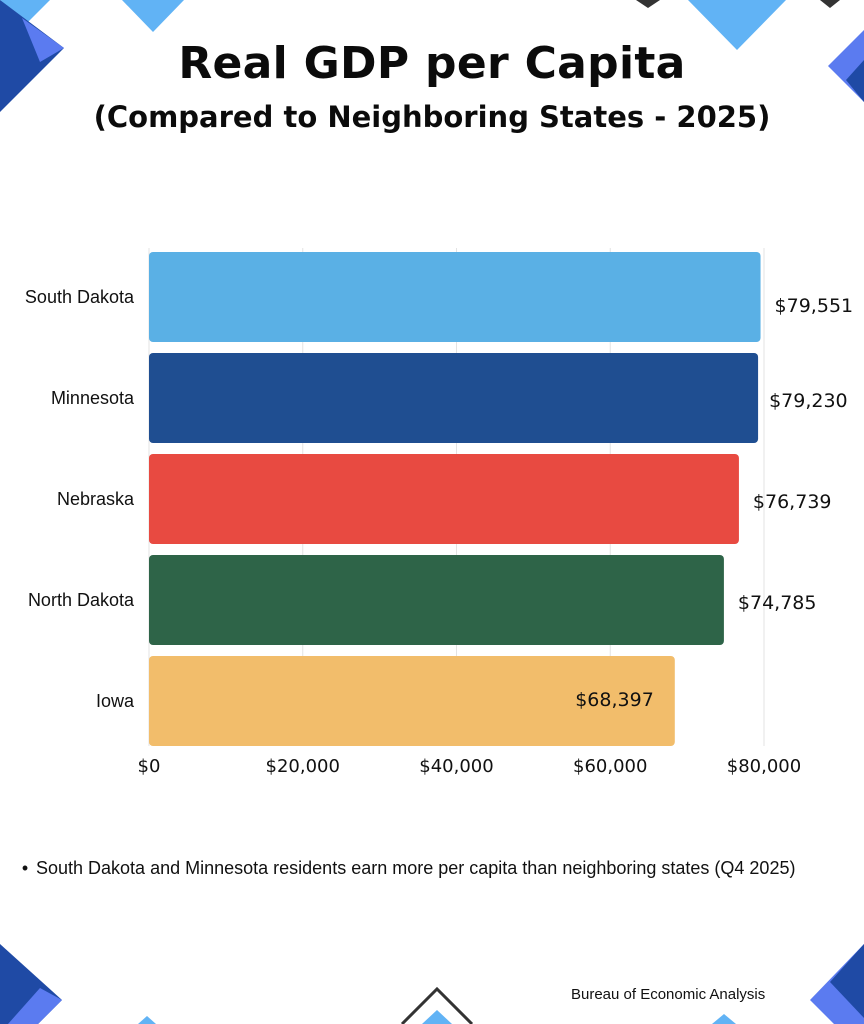 This screenshot has height=1024, width=864. What do you see at coordinates (456, 766) in the screenshot?
I see `x-tick-label: $40,000` at bounding box center [456, 766].